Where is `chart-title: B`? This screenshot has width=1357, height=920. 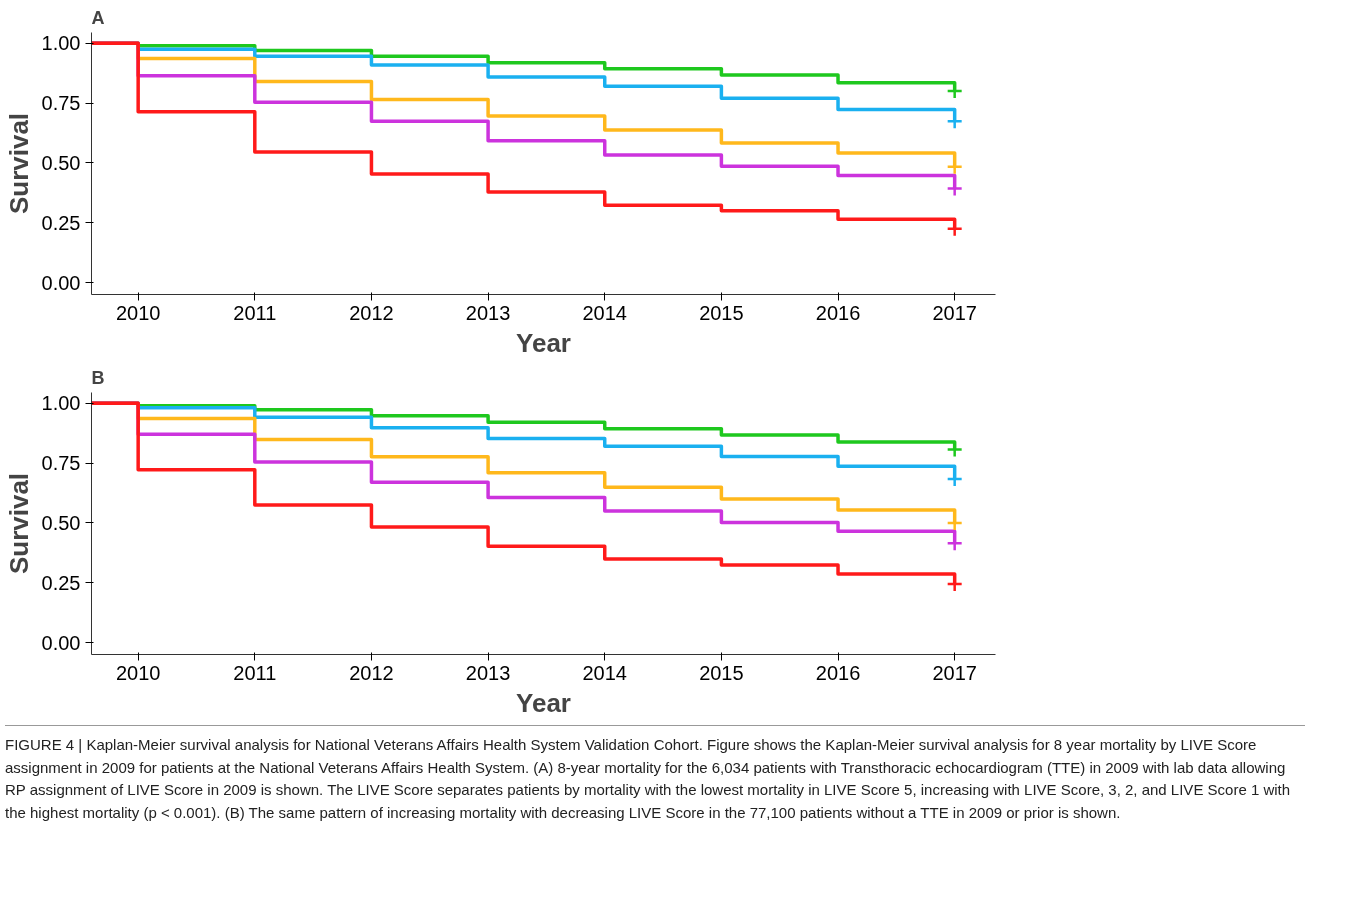
chart-title: B is located at coordinates (98, 377).